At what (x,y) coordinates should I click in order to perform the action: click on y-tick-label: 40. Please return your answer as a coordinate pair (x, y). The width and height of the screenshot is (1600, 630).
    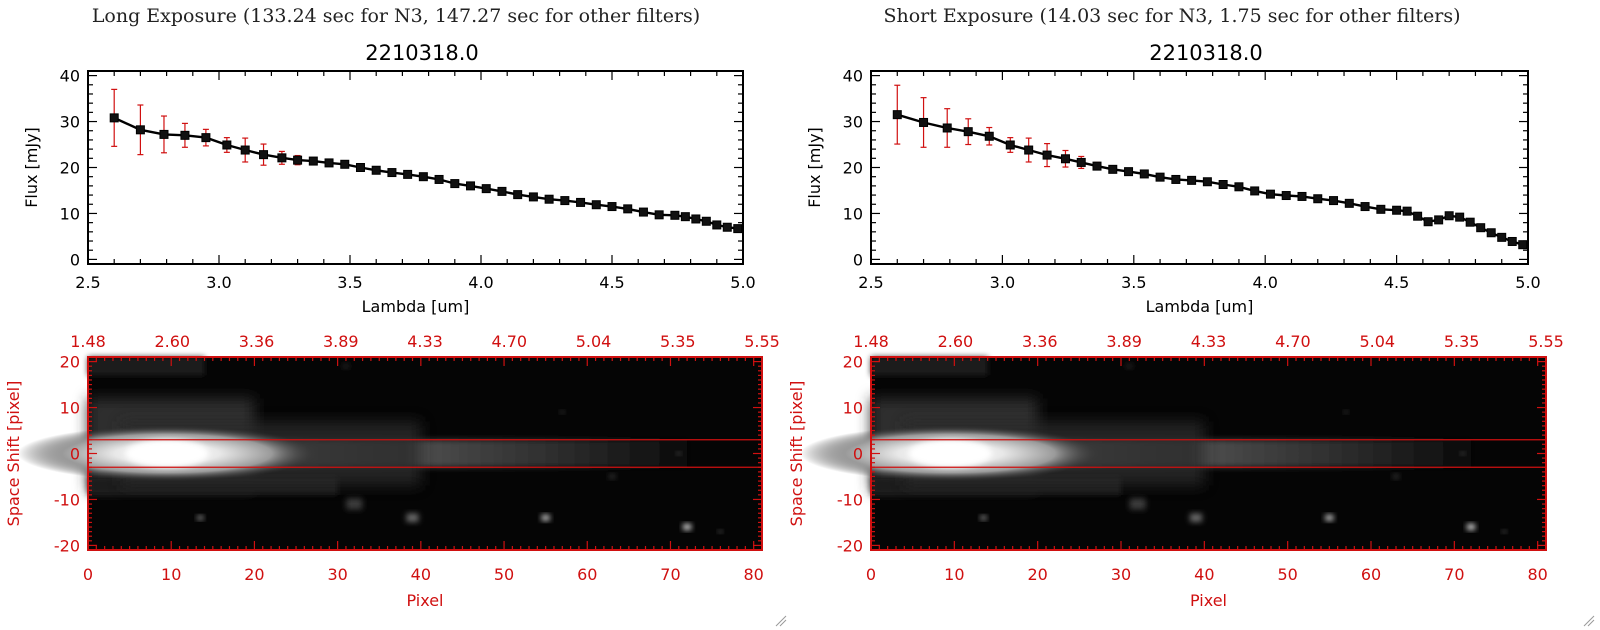
    Looking at the image, I should click on (853, 76).